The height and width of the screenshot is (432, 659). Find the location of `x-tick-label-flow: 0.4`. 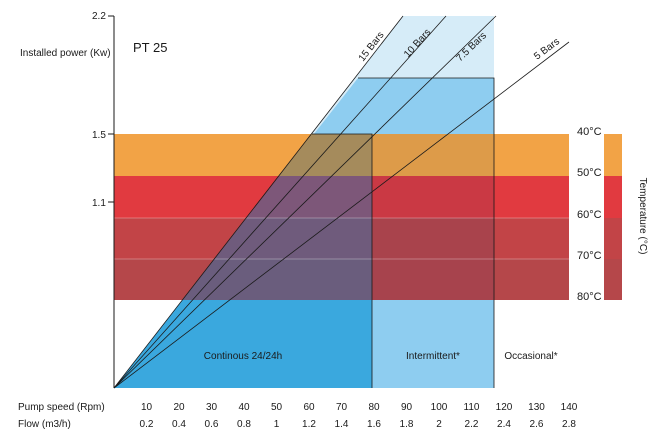

x-tick-label-flow: 0.4 is located at coordinates (179, 424).